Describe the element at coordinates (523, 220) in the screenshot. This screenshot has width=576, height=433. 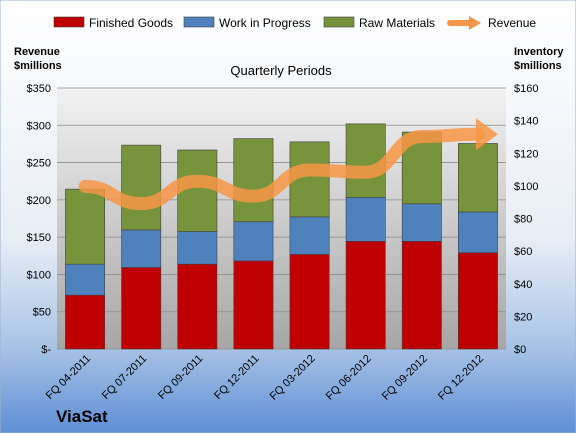
I see `right-tick-label: $80` at that location.